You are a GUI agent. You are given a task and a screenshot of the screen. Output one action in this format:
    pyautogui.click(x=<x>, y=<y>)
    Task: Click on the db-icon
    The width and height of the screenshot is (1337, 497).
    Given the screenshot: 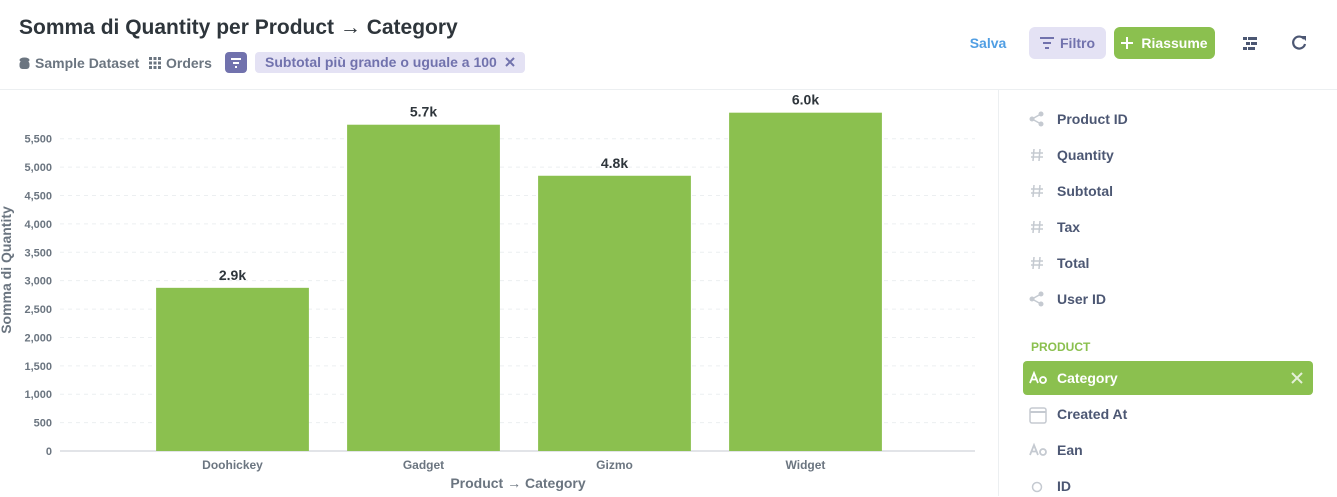 What is the action you would take?
    pyautogui.click(x=24, y=63)
    